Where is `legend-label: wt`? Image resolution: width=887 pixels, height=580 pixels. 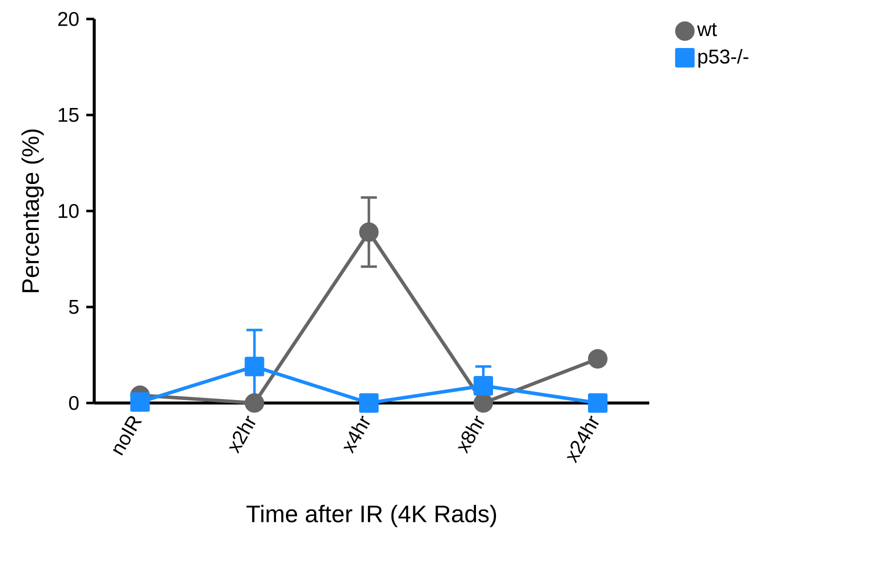 legend-label: wt is located at coordinates (707, 29).